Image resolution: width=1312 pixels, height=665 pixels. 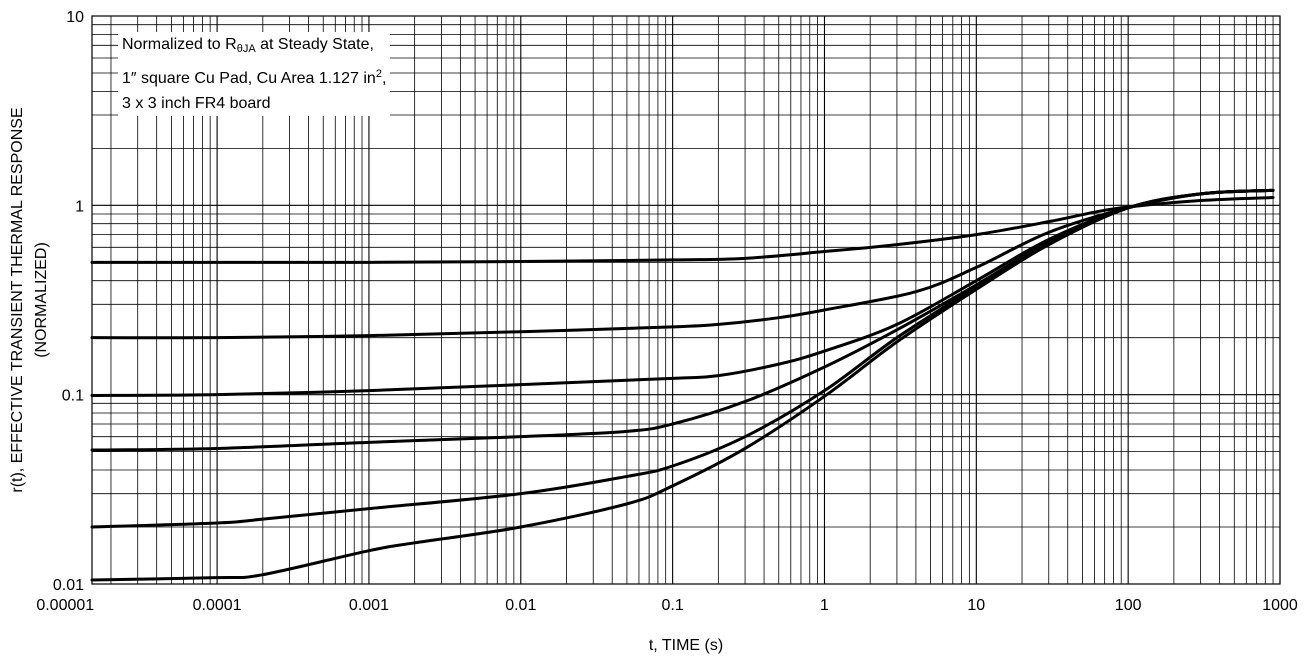 What do you see at coordinates (824, 605) in the screenshot?
I see `x-tick-label: 1` at bounding box center [824, 605].